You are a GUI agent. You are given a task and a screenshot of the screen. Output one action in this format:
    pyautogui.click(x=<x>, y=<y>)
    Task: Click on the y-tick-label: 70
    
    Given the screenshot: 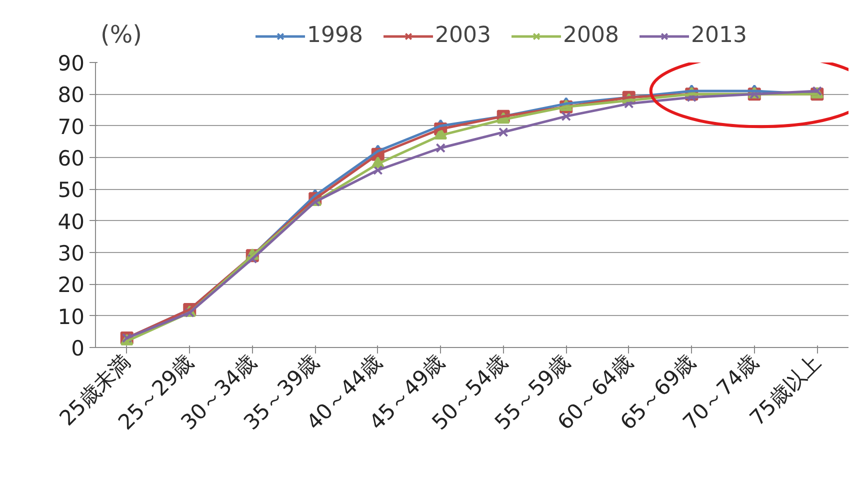 What is the action you would take?
    pyautogui.click(x=71, y=126)
    